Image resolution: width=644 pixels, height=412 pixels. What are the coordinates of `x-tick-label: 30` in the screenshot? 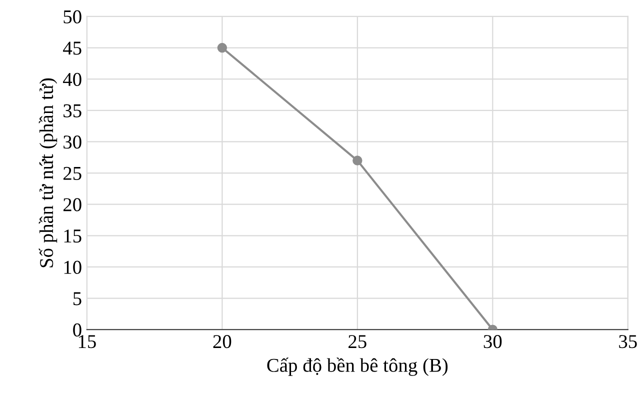 It's located at (493, 341).